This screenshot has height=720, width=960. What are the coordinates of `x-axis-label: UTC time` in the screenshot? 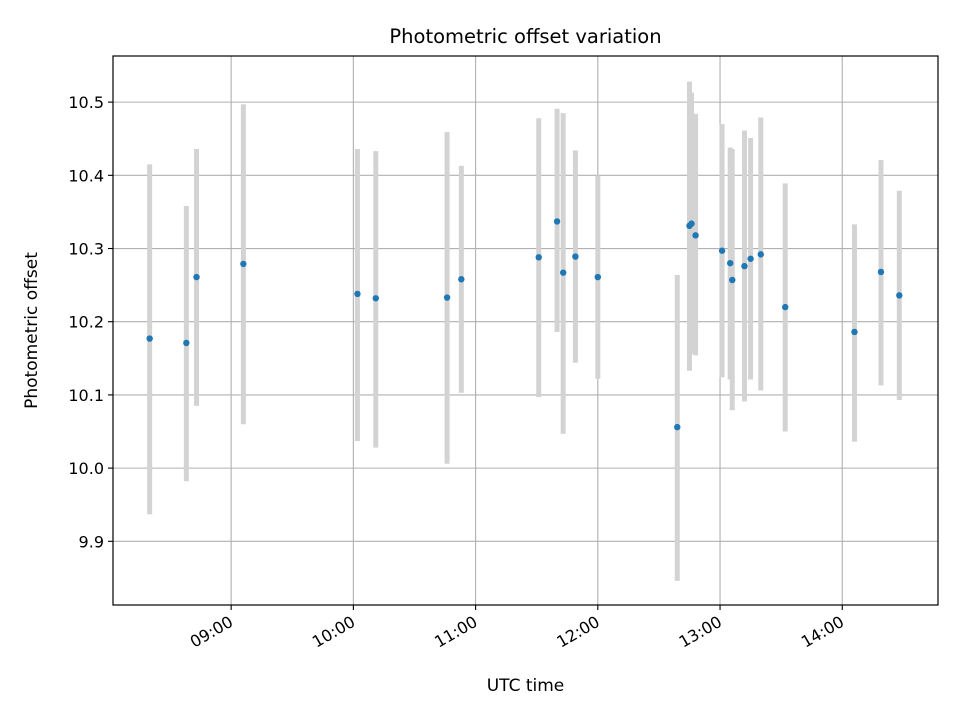 It's located at (526, 686).